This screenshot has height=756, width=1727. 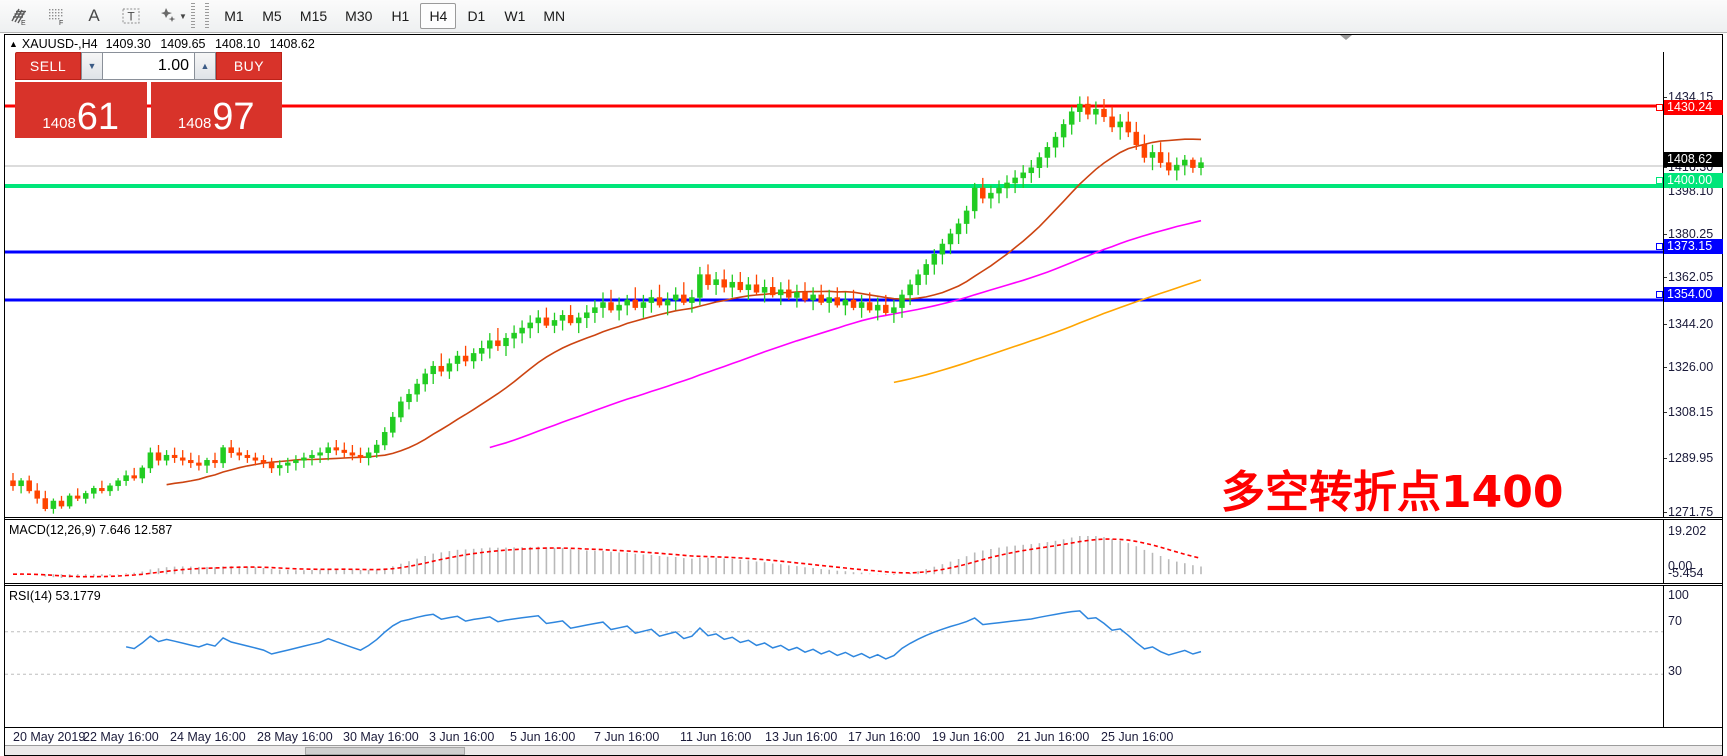 What do you see at coordinates (1689, 180) in the screenshot?
I see `support-label: 1400.00` at bounding box center [1689, 180].